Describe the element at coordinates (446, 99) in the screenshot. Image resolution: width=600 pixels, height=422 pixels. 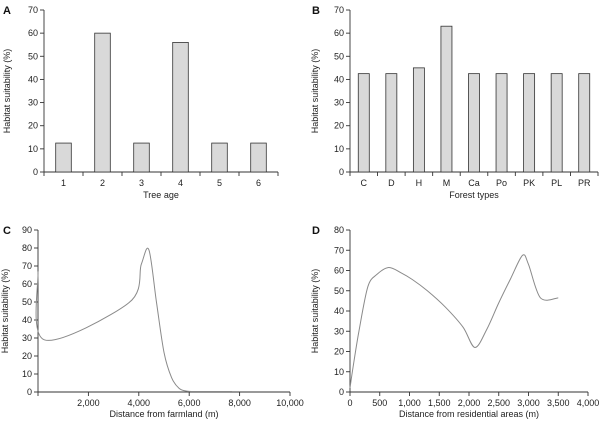
I see `bar-m` at that location.